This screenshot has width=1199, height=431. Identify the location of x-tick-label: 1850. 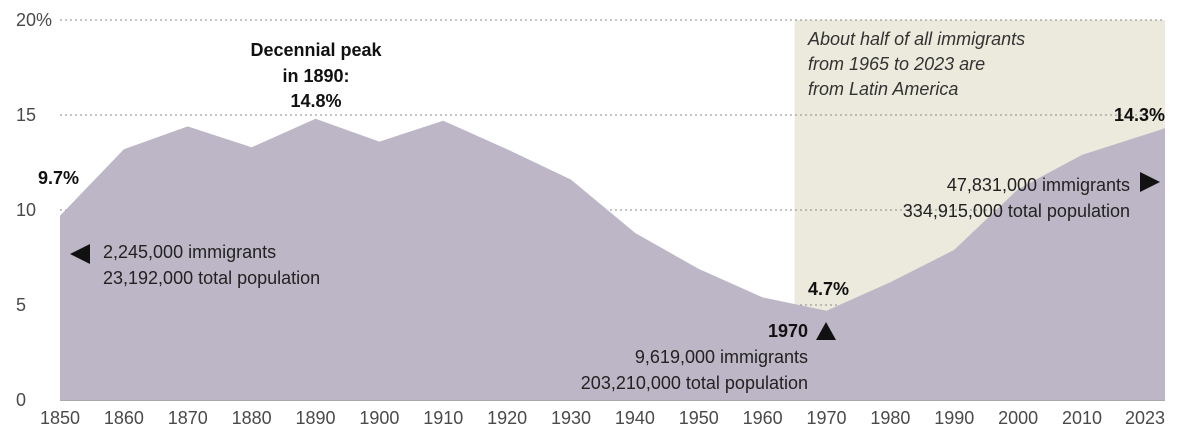
(60, 418).